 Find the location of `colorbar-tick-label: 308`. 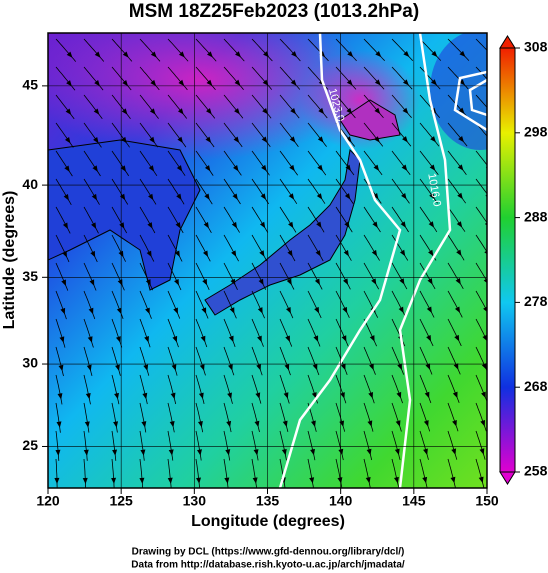

colorbar-tick-label: 308 is located at coordinates (536, 47).